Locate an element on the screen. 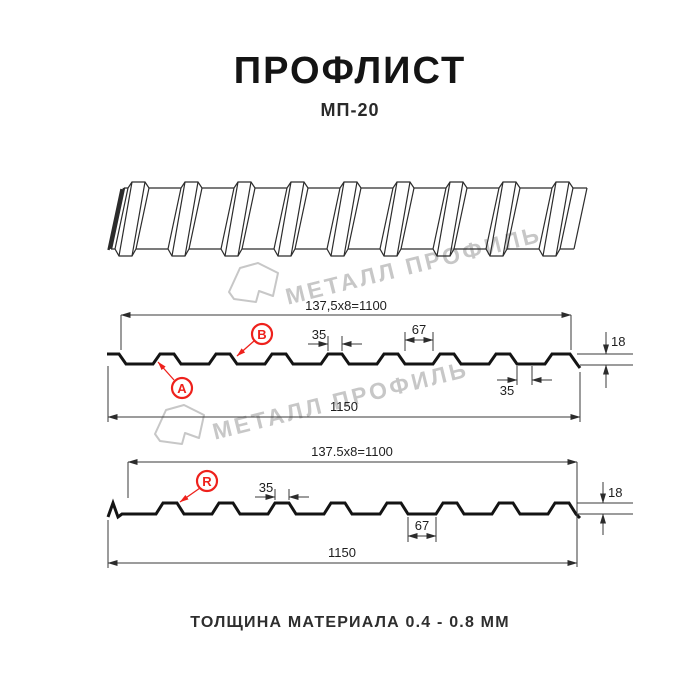 This screenshot has height=700, width=700. side-label-a: A is located at coordinates (175, 380).